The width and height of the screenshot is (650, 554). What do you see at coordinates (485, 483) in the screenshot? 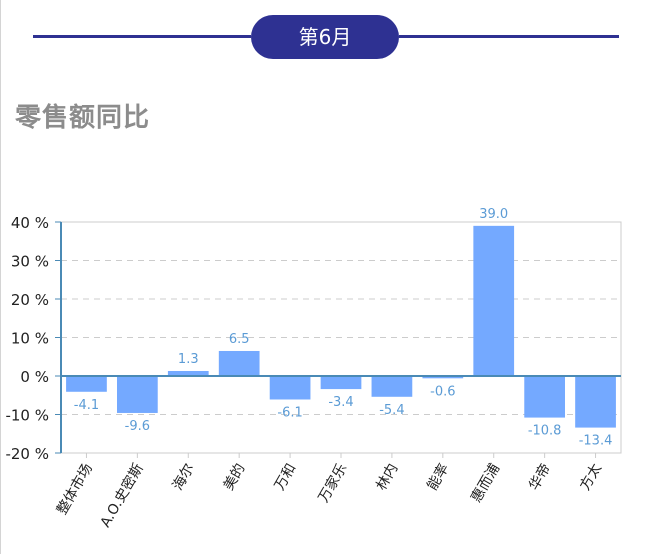
I see `category-label: 惠而浦` at bounding box center [485, 483].